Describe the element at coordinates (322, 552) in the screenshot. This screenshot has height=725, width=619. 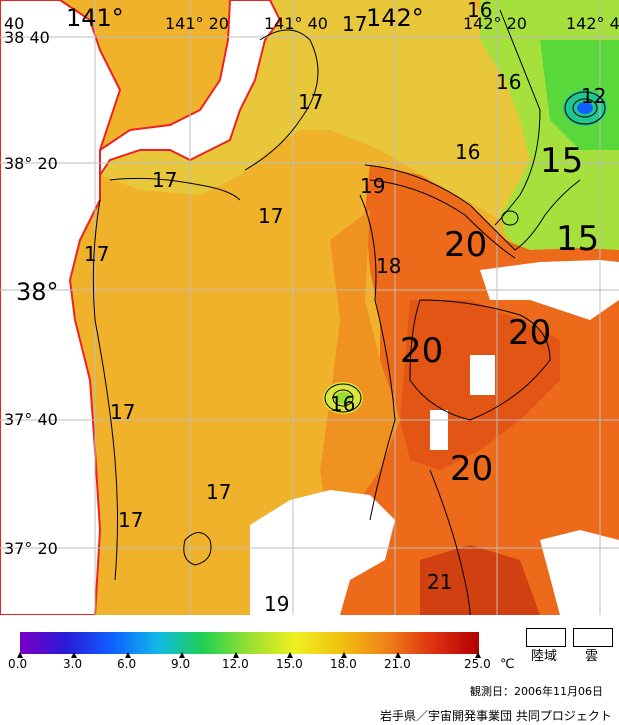
I see `cloud-center` at that location.